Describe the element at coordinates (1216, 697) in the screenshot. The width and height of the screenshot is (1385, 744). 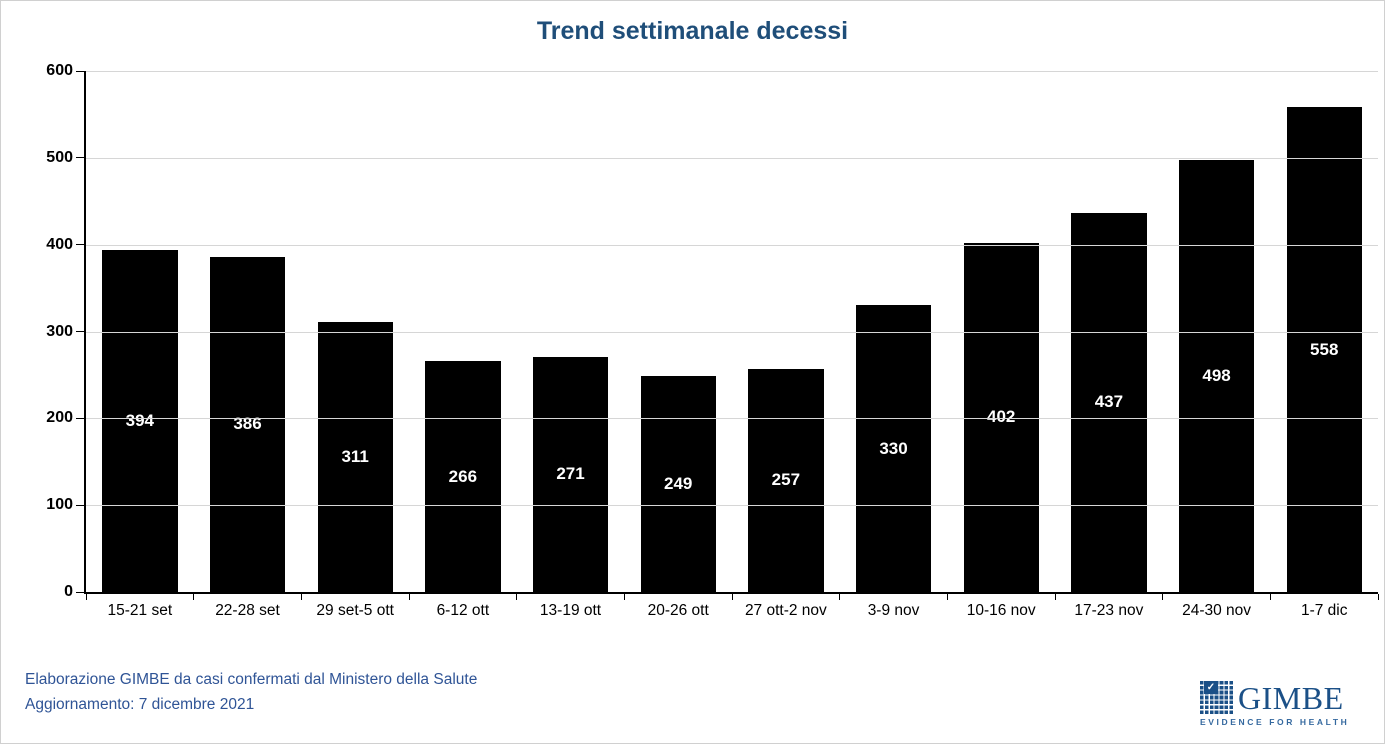
I see `gimbe-logo-icon: ✓` at that location.